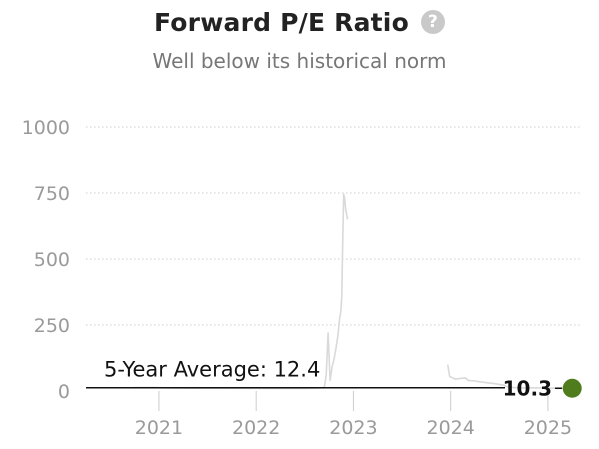 The width and height of the screenshot is (599, 449). I want to click on chart-title: Forward P/E Ratio, so click(281, 22).